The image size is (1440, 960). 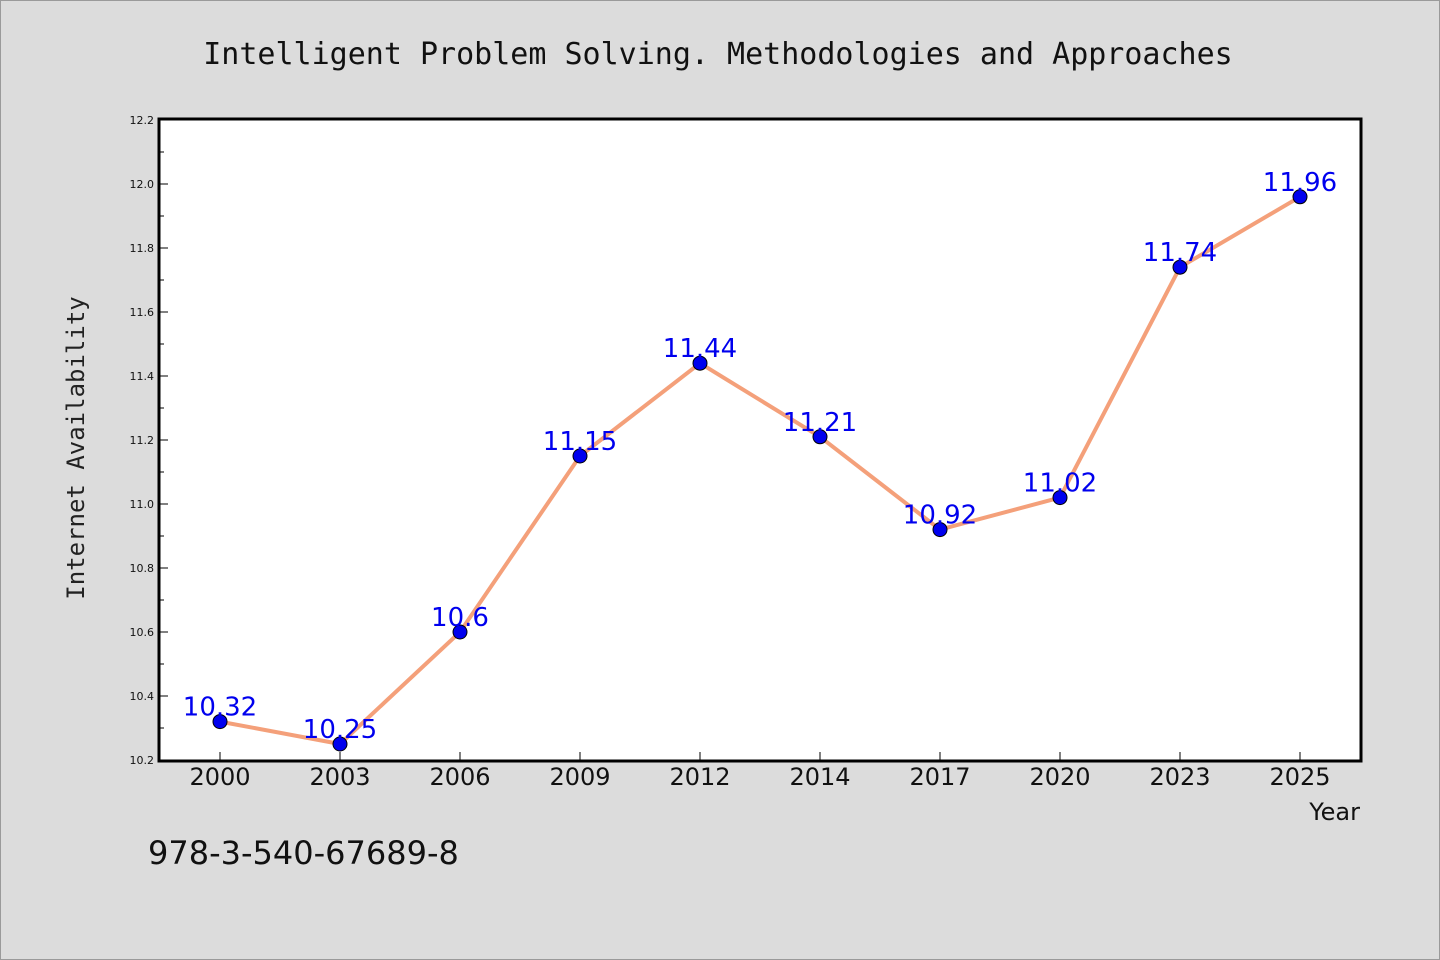 I want to click on y-tick-label: 11.6, so click(x=142, y=312).